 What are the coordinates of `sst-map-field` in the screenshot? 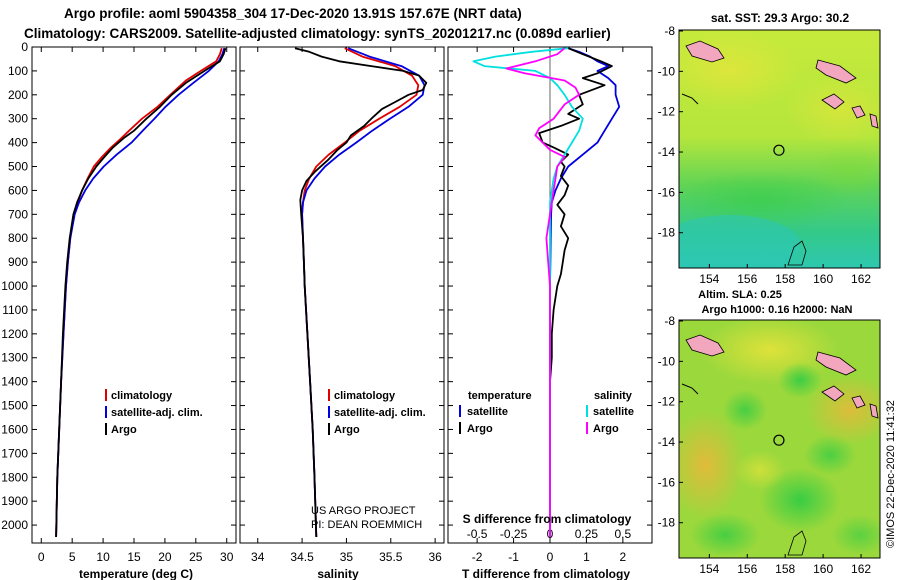 It's located at (779, 149).